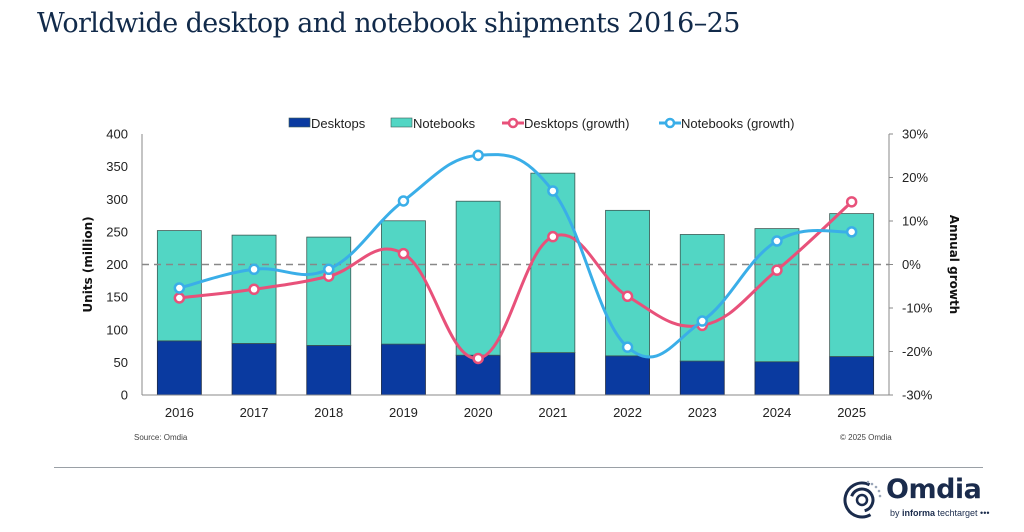  Describe the element at coordinates (117, 264) in the screenshot. I see `y-tick-label: 200` at that location.